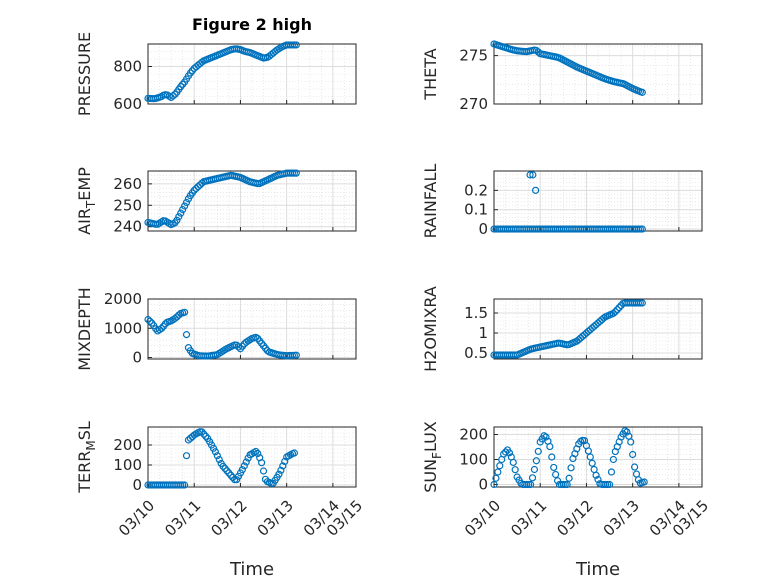 This screenshot has height=583, width=778. Describe the element at coordinates (562, 76) in the screenshot. I see `axes-1: 270 275 THETA` at that location.